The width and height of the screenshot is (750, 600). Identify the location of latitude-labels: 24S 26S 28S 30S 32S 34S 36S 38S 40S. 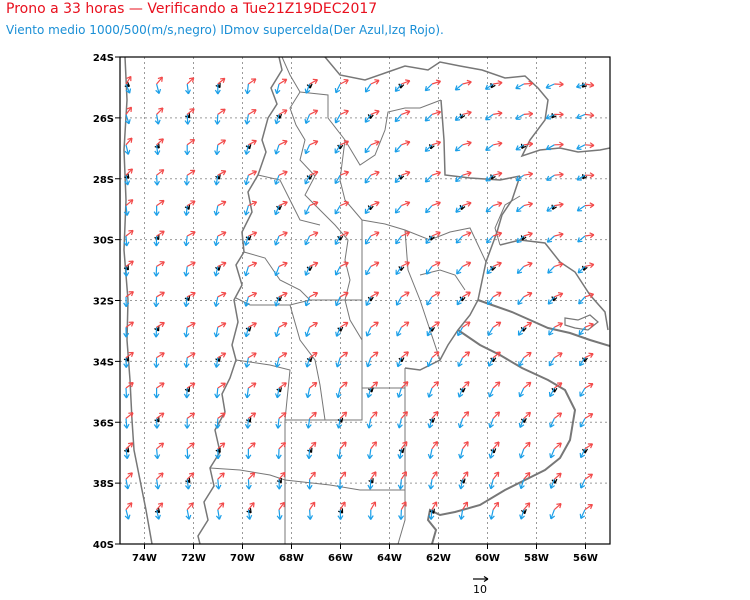
(106, 302).